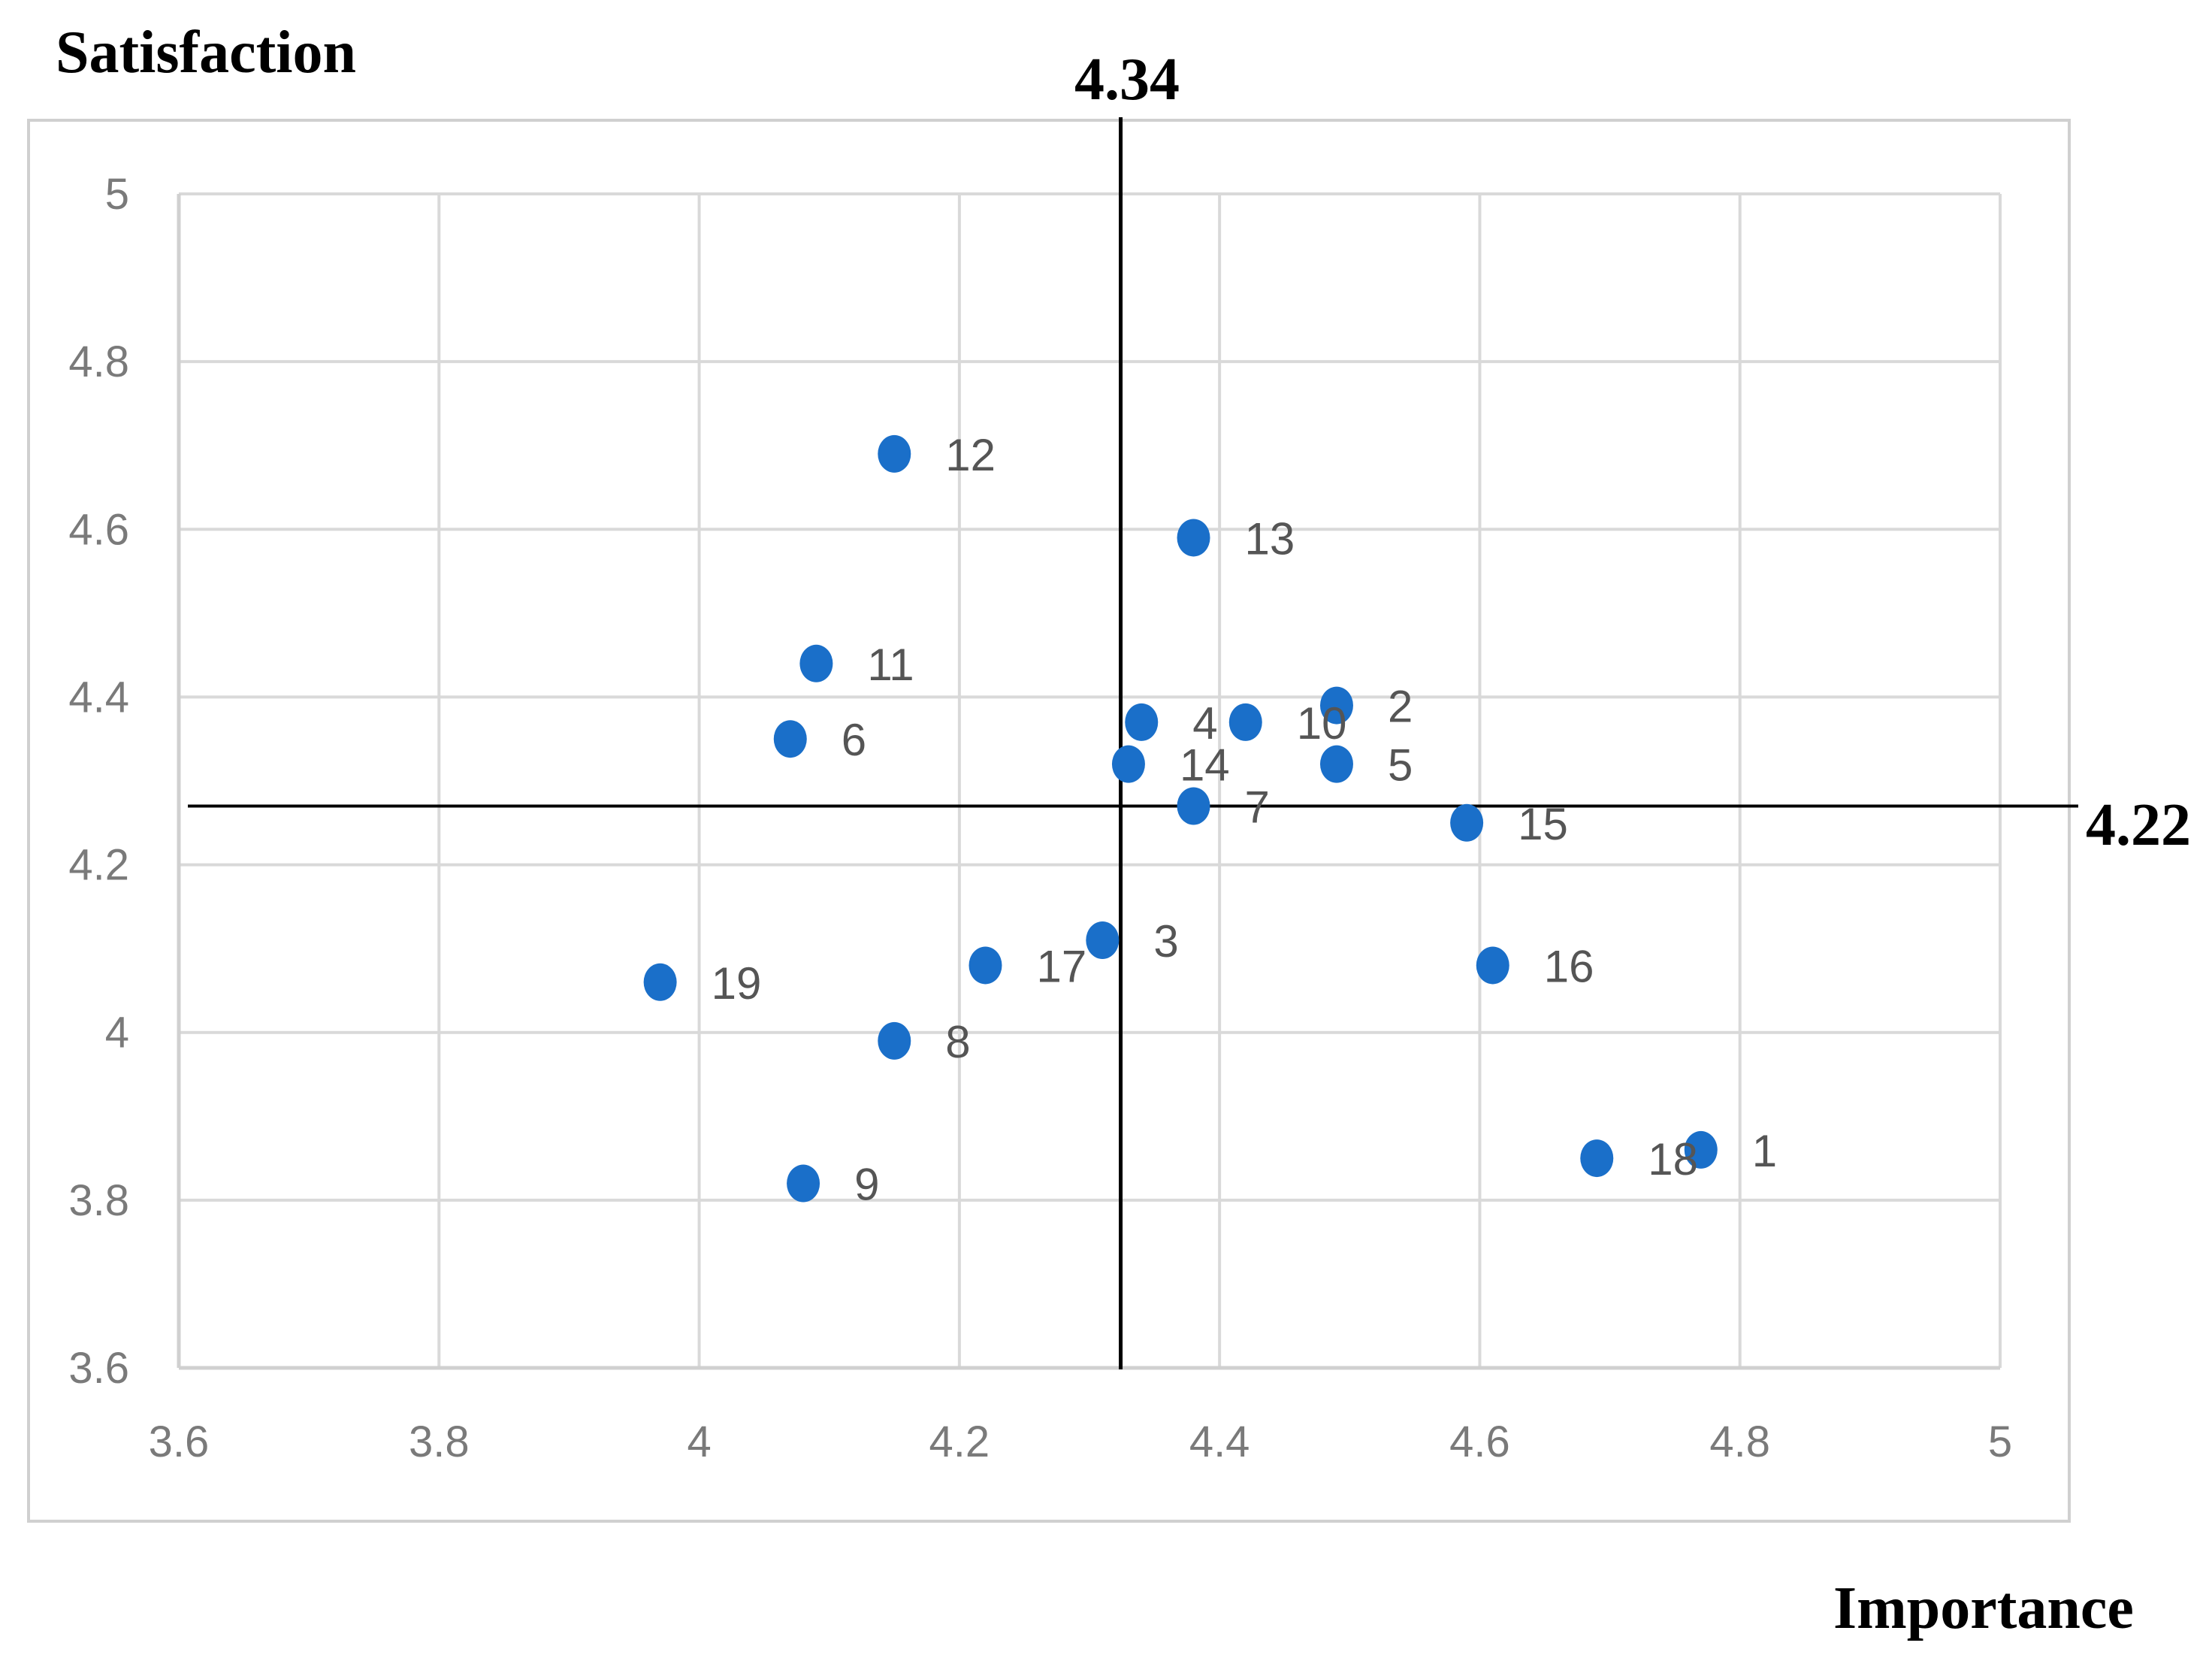 The width and height of the screenshot is (2212, 1664). Describe the element at coordinates (1401, 707) in the screenshot. I see `data-label-2: 2` at that location.